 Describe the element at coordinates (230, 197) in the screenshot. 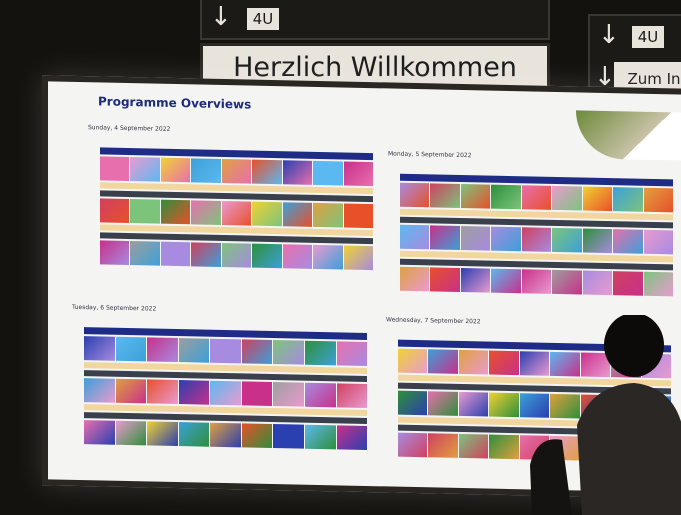

I see `day-panel-sunday: Sunday, 4 September 2022` at that location.